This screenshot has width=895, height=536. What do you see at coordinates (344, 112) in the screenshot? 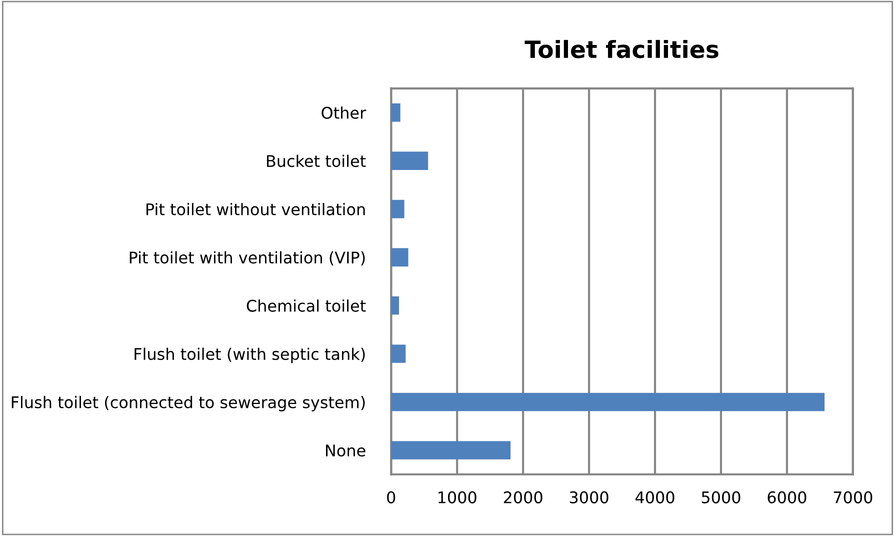
I see `y-tick-label: Other` at bounding box center [344, 112].